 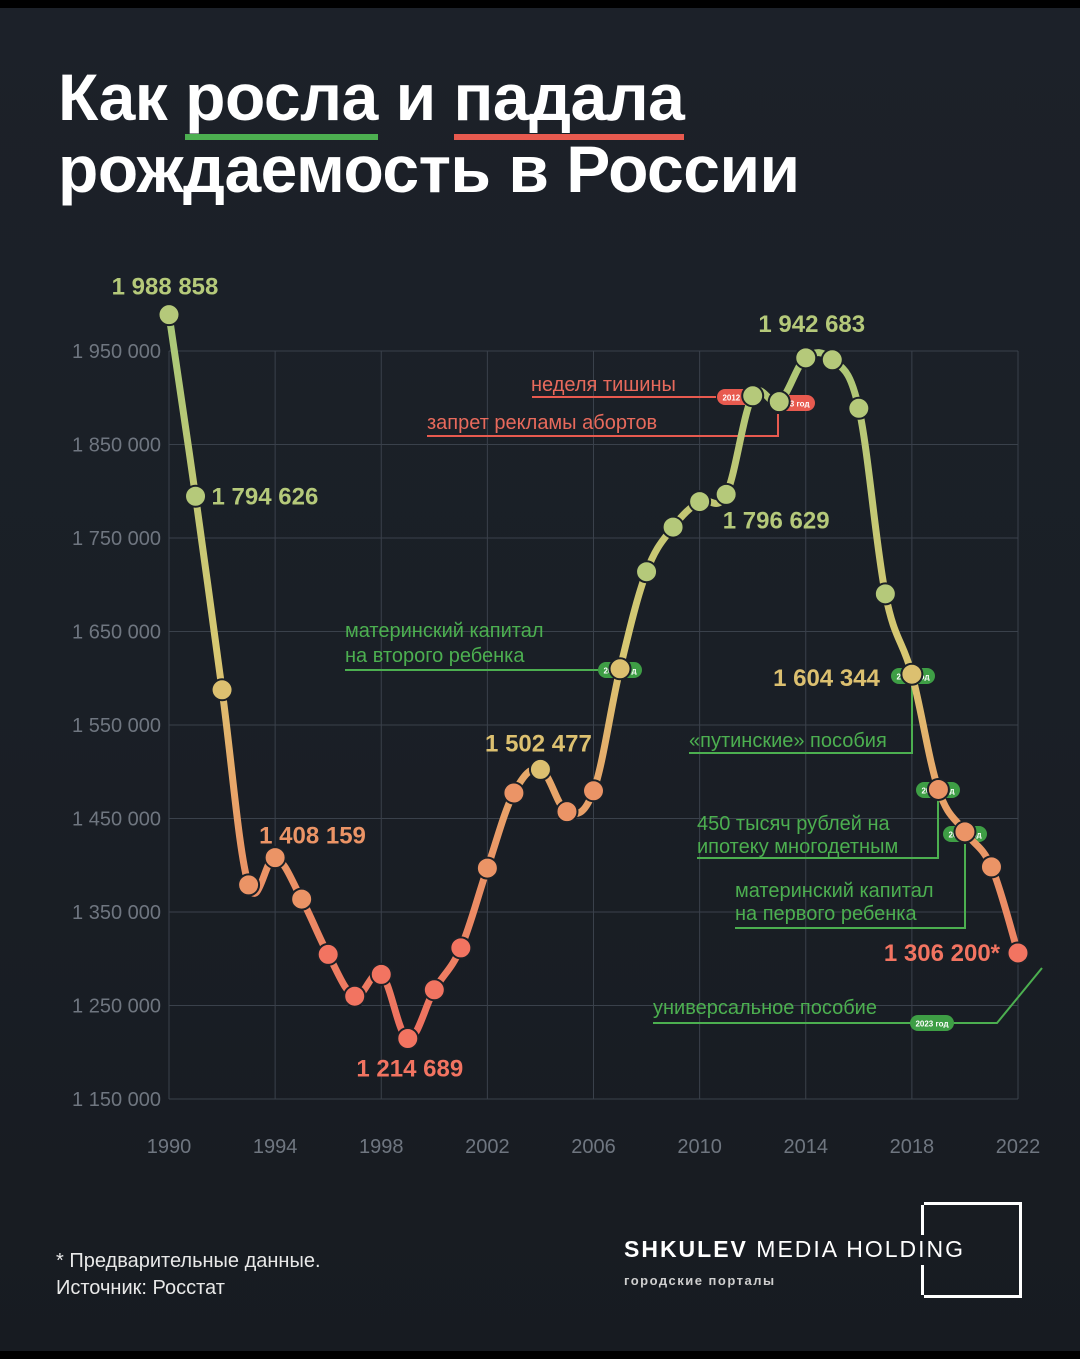 I want to click on annotation-text: ипотеку многодетным, so click(x=797, y=847).